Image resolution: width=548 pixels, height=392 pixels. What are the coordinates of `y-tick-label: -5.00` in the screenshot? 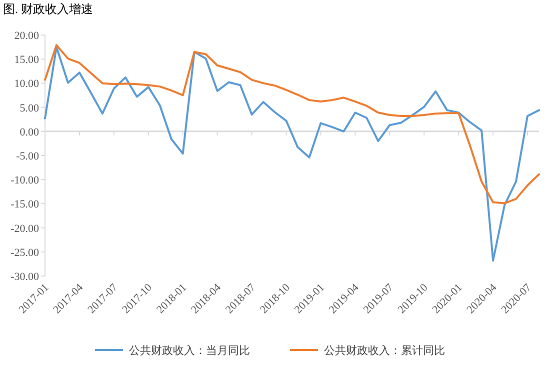 It's located at (28, 156).